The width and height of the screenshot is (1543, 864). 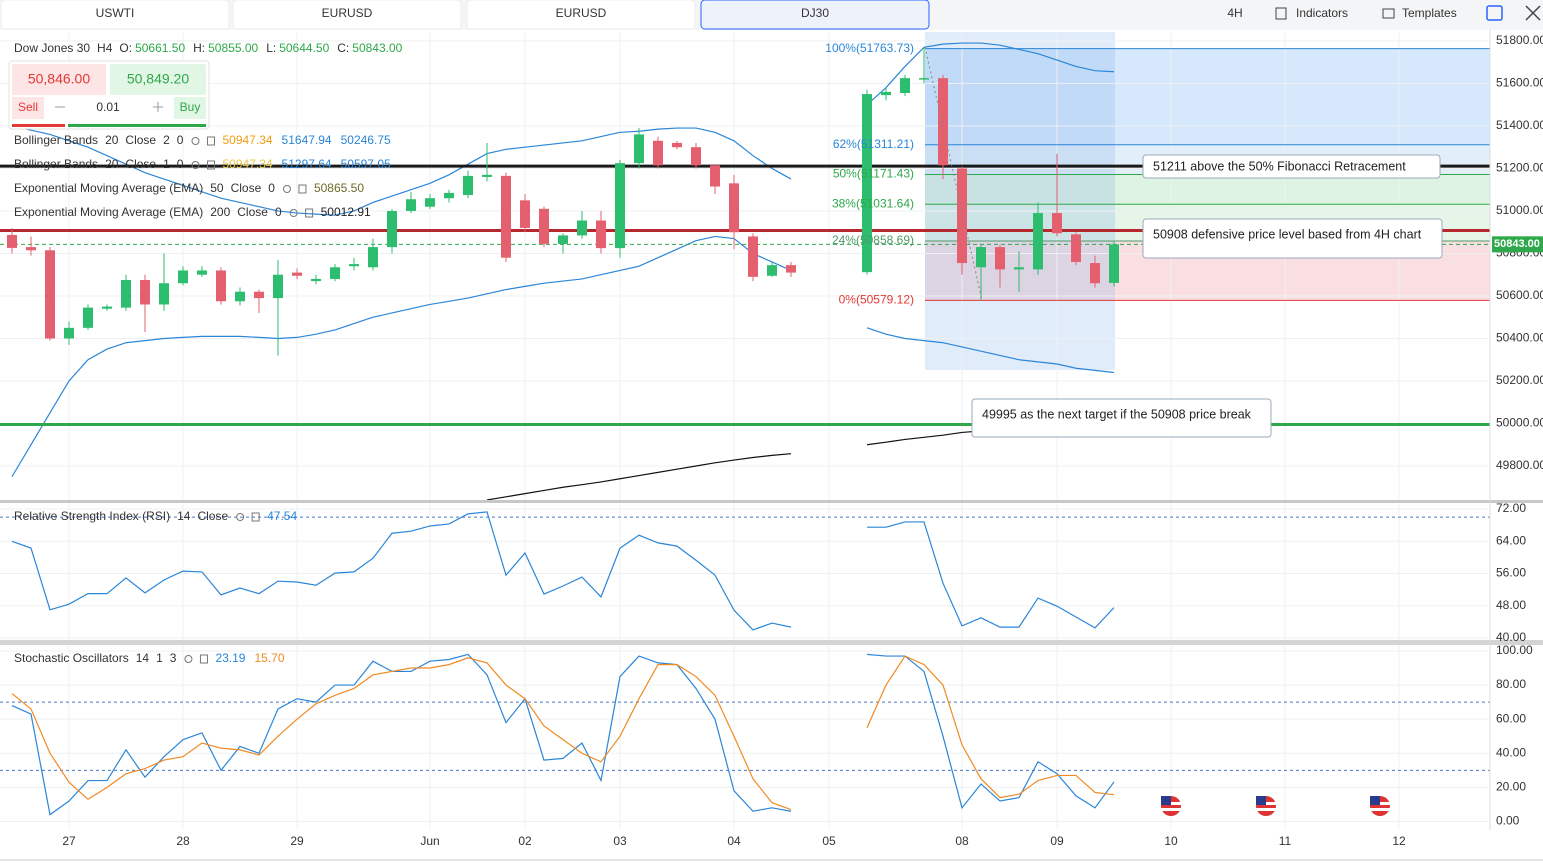 I want to click on templates-button: Templates, so click(x=1429, y=13).